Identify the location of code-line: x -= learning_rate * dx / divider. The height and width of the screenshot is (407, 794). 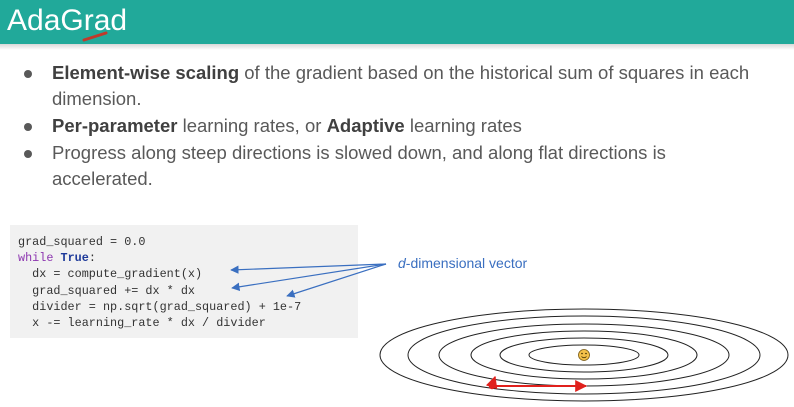
(142, 323).